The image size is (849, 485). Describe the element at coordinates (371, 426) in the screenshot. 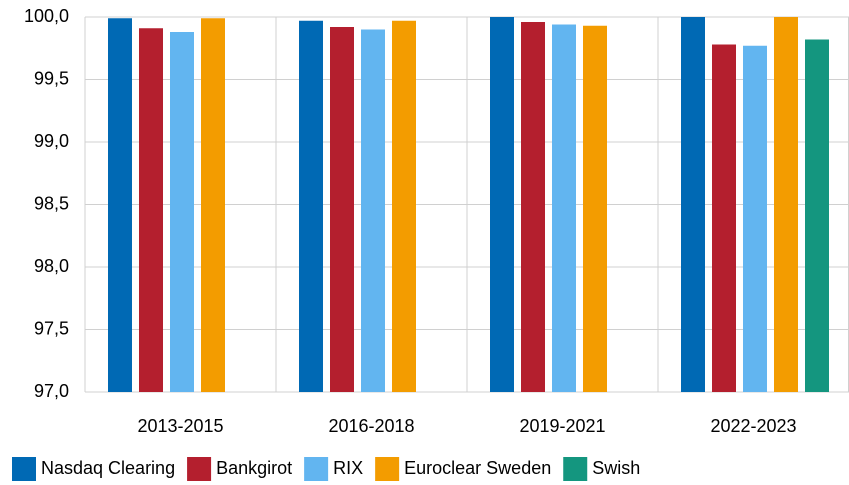

I see `x-tick-label: 2016-2018` at that location.